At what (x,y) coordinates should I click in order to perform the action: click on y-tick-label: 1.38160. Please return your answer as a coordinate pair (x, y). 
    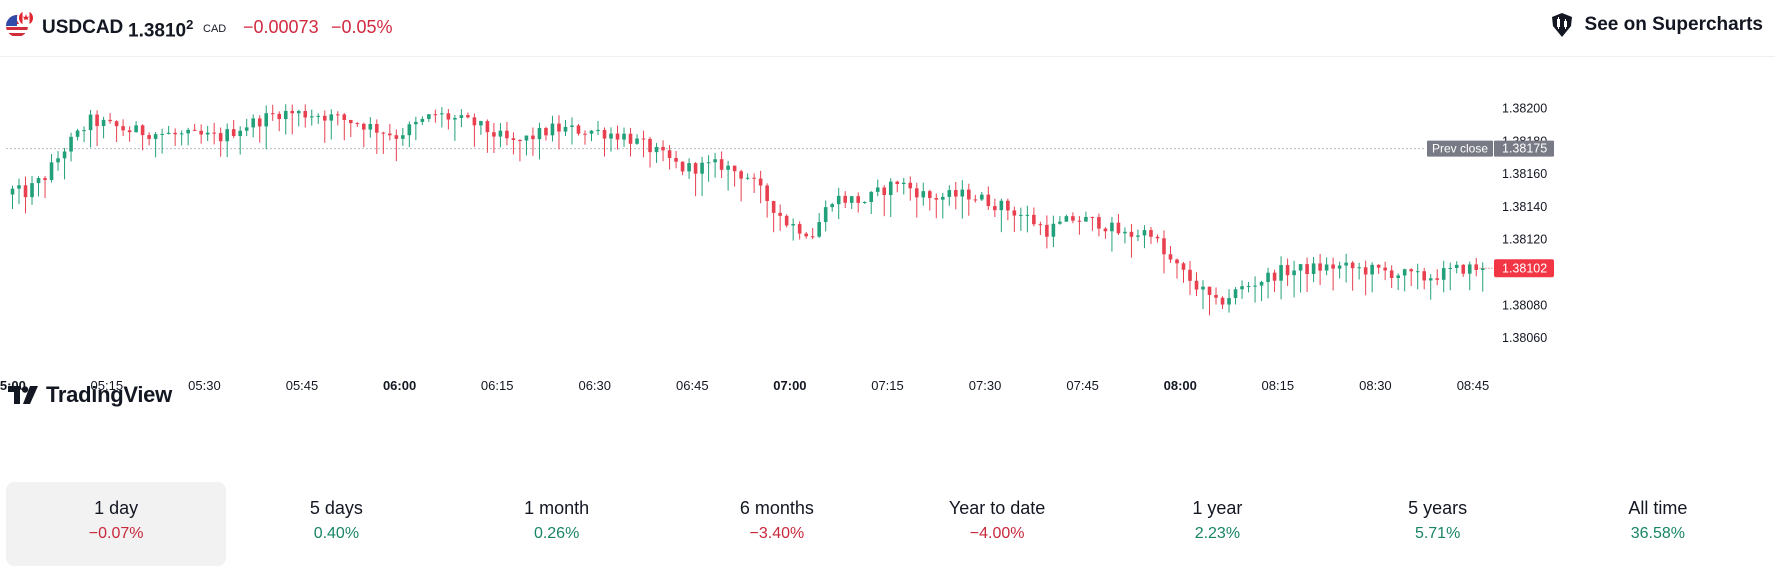
    Looking at the image, I should click on (1524, 174).